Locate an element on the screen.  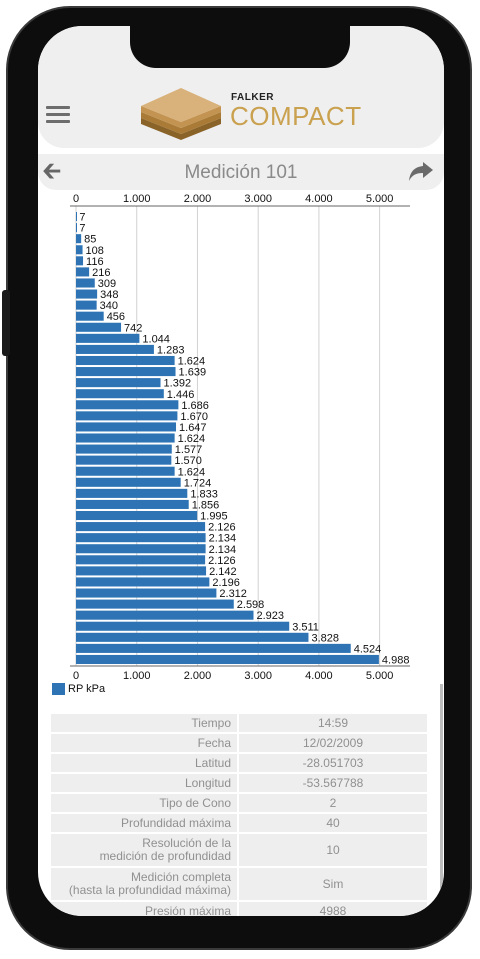
x-tick-label-bottom: 4.000 is located at coordinates (319, 675).